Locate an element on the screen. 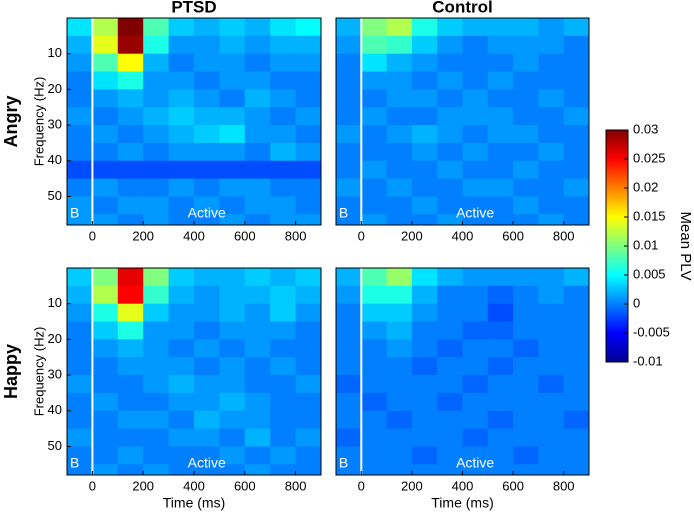  annotation-active: Active is located at coordinates (207, 463).